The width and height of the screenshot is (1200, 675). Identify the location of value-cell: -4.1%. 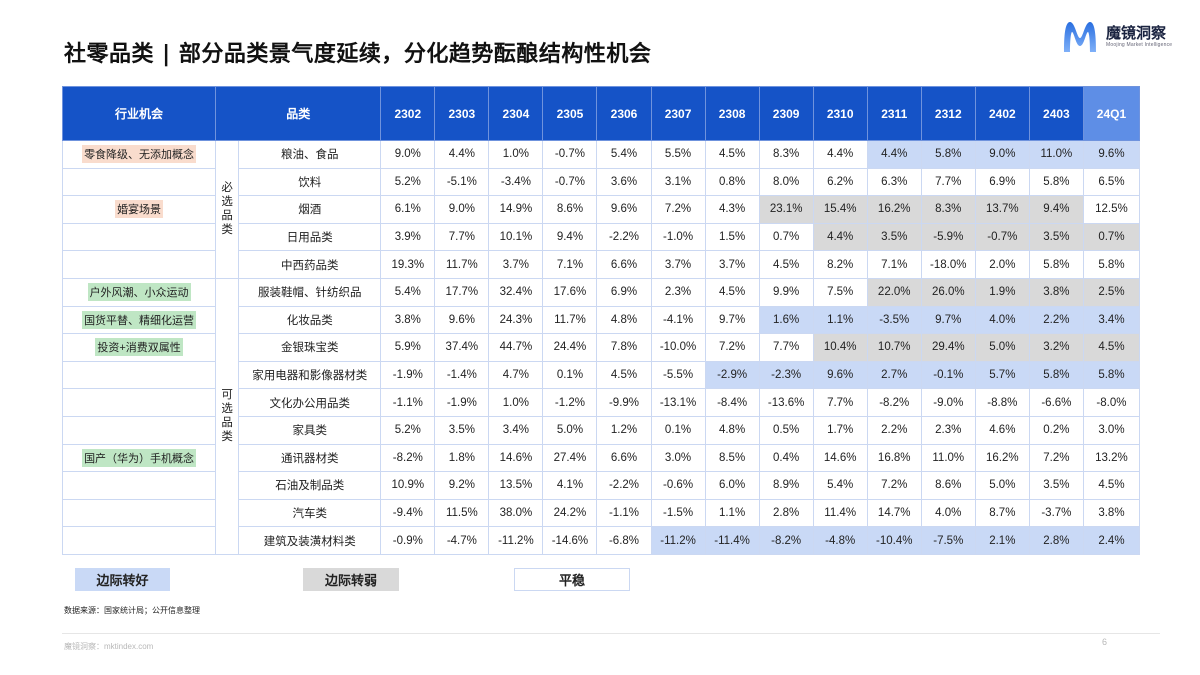
(678, 320).